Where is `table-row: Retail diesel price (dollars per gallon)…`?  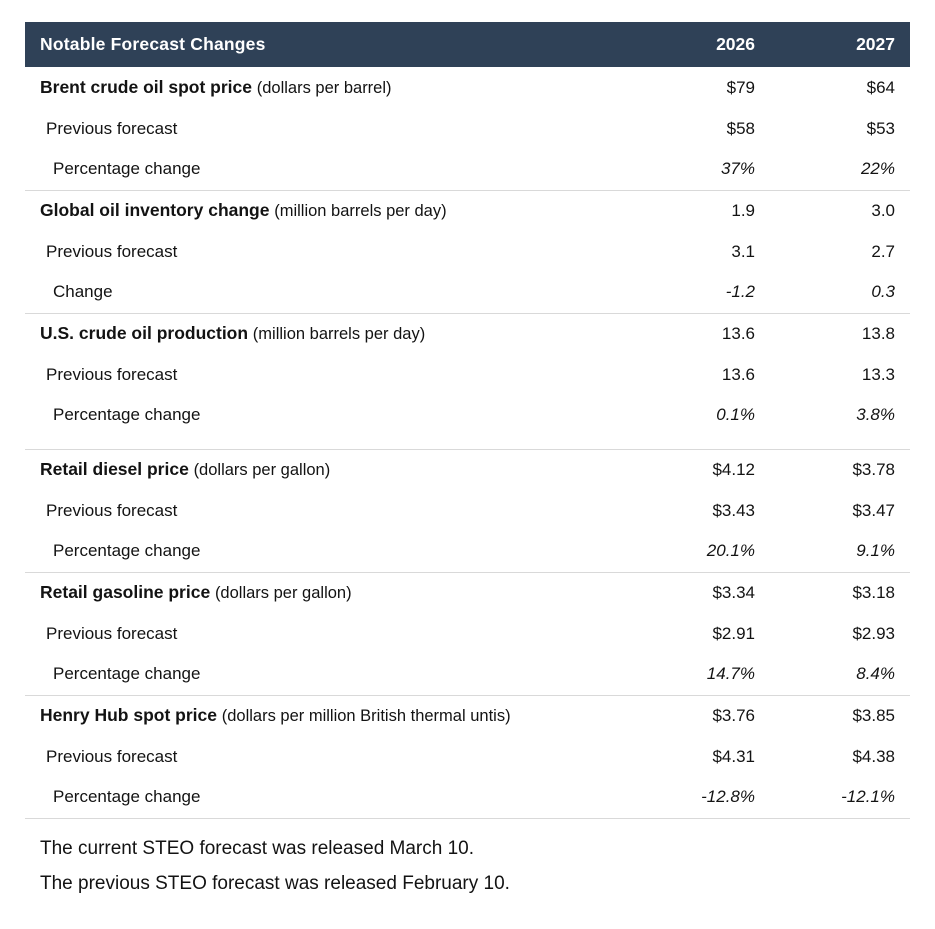 table-row: Retail diesel price (dollars per gallon)… is located at coordinates (467, 469).